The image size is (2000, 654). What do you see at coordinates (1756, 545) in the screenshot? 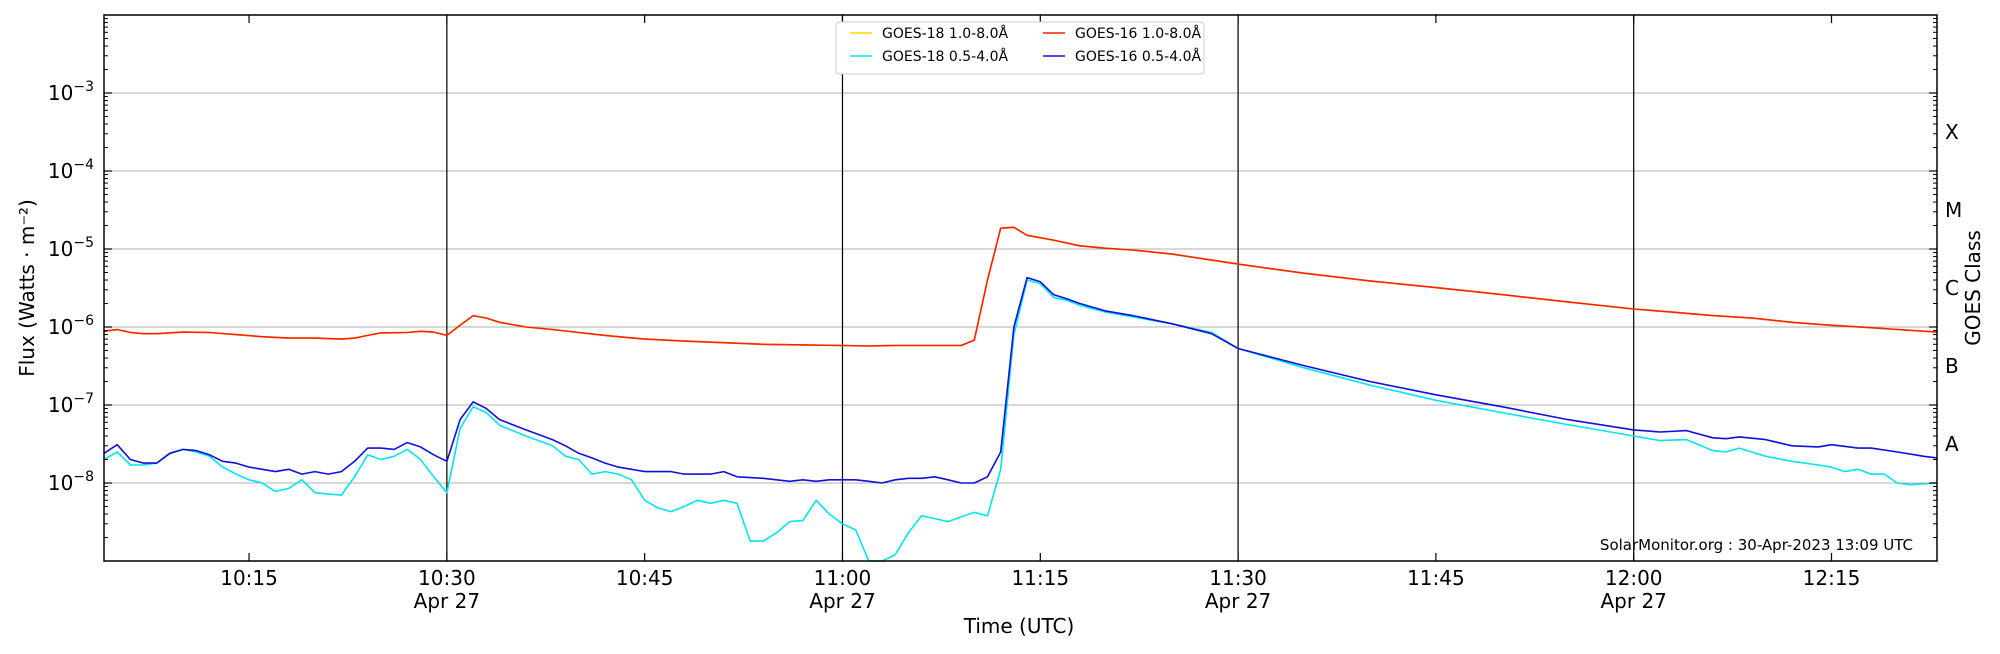
I see `credit-text: SolarMonitor.org : 30-Apr-2023 13:09 UTC` at bounding box center [1756, 545].